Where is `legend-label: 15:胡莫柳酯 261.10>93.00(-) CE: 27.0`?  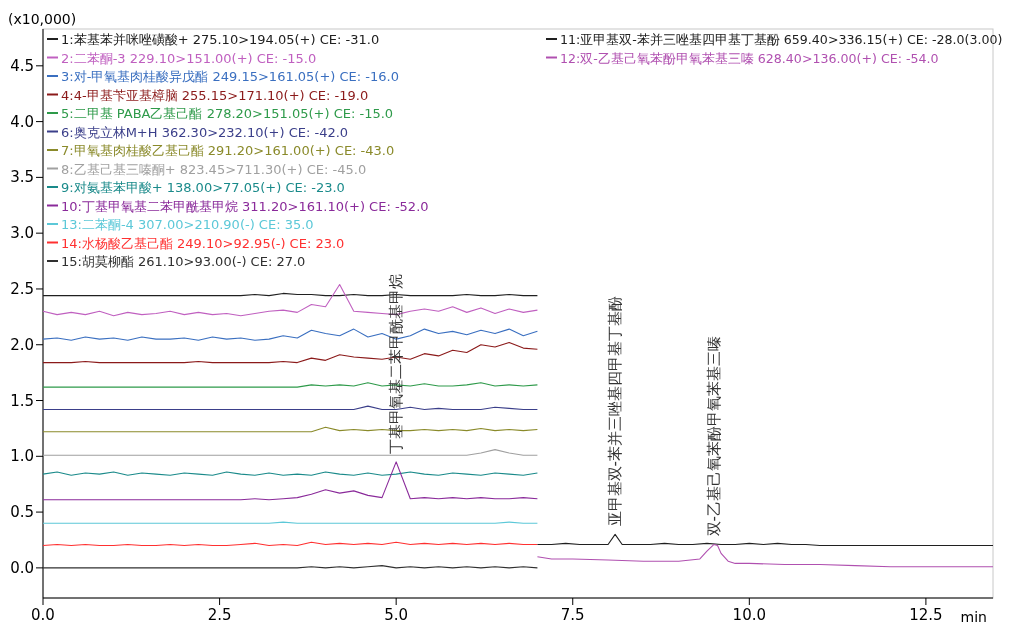 legend-label: 15:胡莫柳酯 261.10>93.00(-) CE: 27.0 is located at coordinates (183, 261).